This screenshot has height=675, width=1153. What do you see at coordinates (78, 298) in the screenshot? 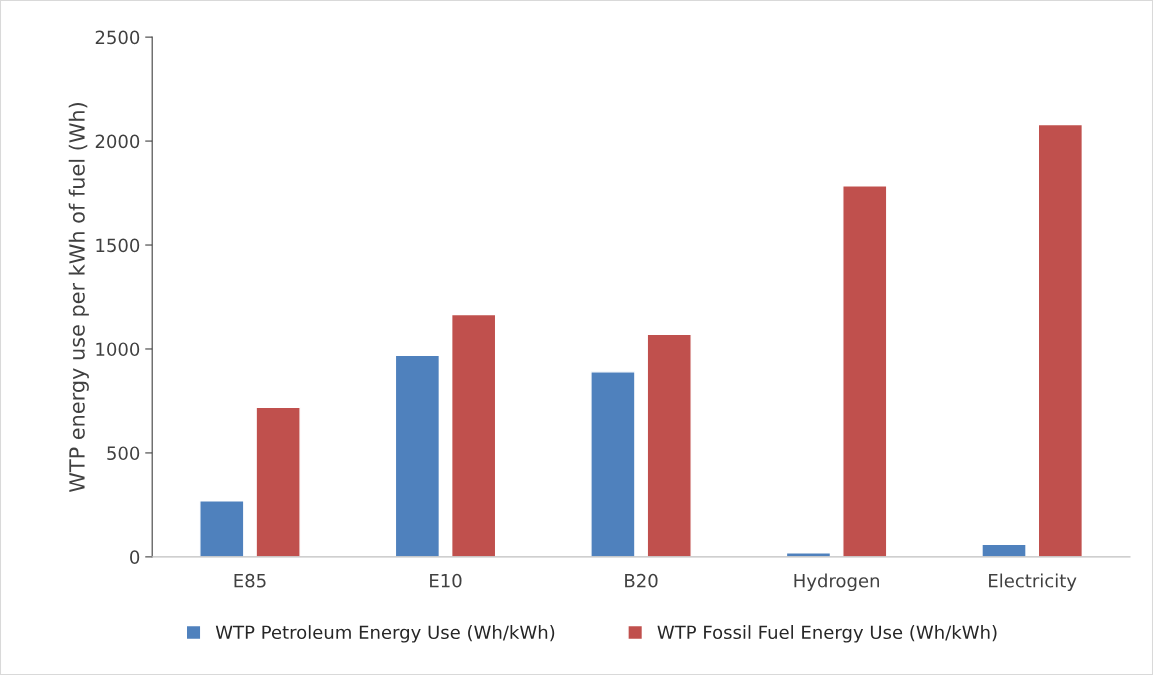
I see `y-axis-title: WTP energy use per kWh of fuel (Wh)` at bounding box center [78, 298].